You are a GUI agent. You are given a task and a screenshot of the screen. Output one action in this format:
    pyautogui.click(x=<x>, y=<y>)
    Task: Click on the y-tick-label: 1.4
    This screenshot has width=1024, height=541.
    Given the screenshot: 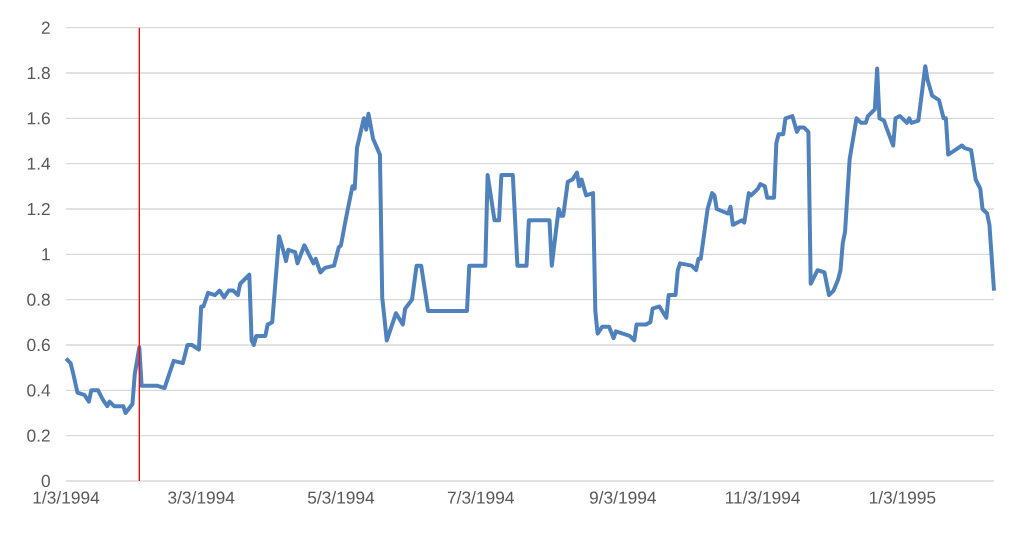 What is the action you would take?
    pyautogui.click(x=39, y=163)
    